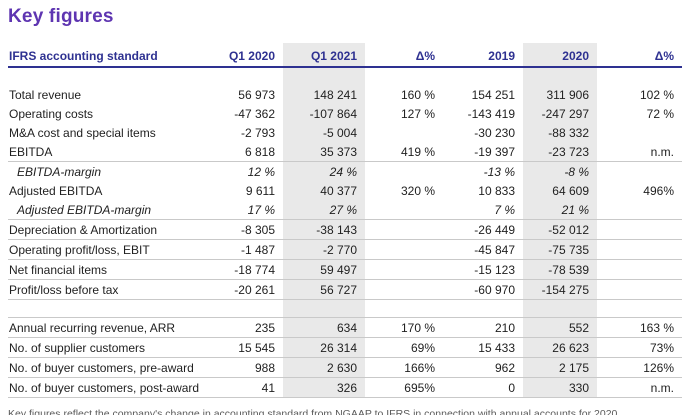 This screenshot has height=415, width=690. I want to click on row-label: Depreciation & Amortization, so click(113, 229).